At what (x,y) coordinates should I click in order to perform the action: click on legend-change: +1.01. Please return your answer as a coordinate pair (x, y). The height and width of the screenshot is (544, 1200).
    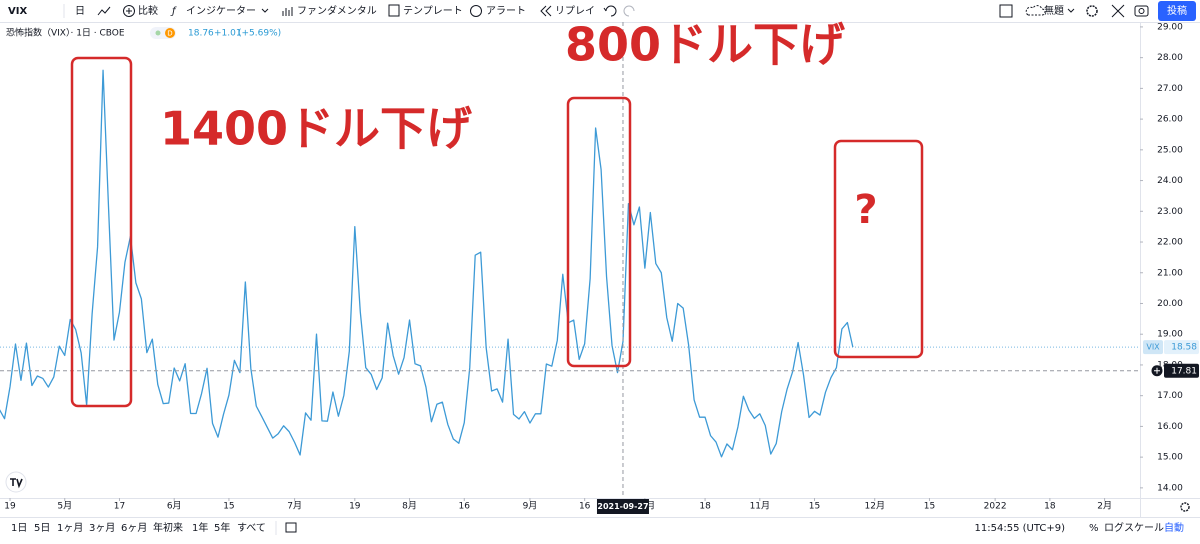
    Looking at the image, I should click on (228, 34).